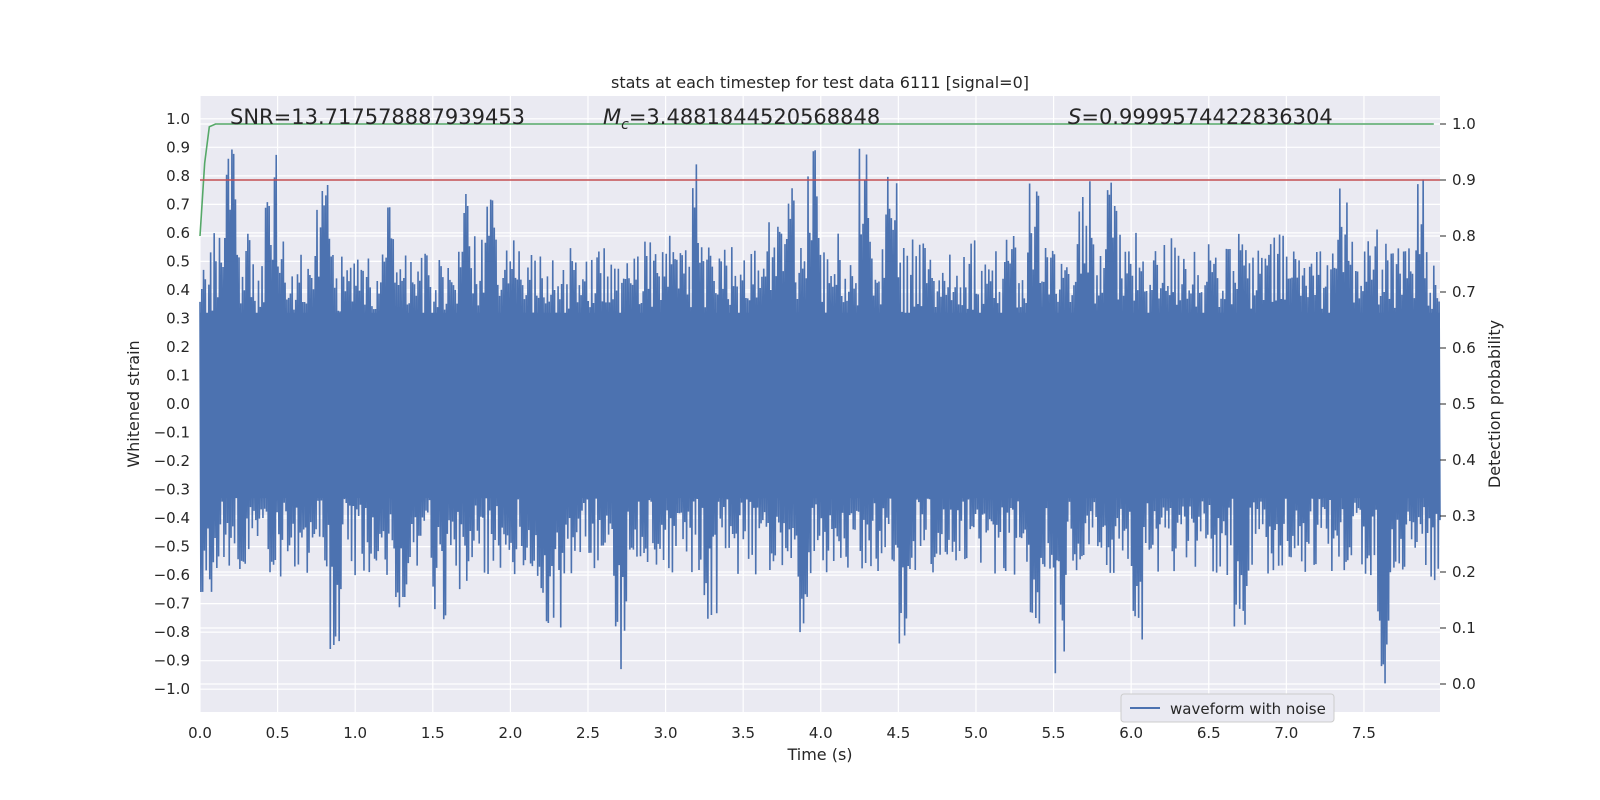  Describe the element at coordinates (1464, 348) in the screenshot. I see `y2-tick-label: 0.6` at that location.